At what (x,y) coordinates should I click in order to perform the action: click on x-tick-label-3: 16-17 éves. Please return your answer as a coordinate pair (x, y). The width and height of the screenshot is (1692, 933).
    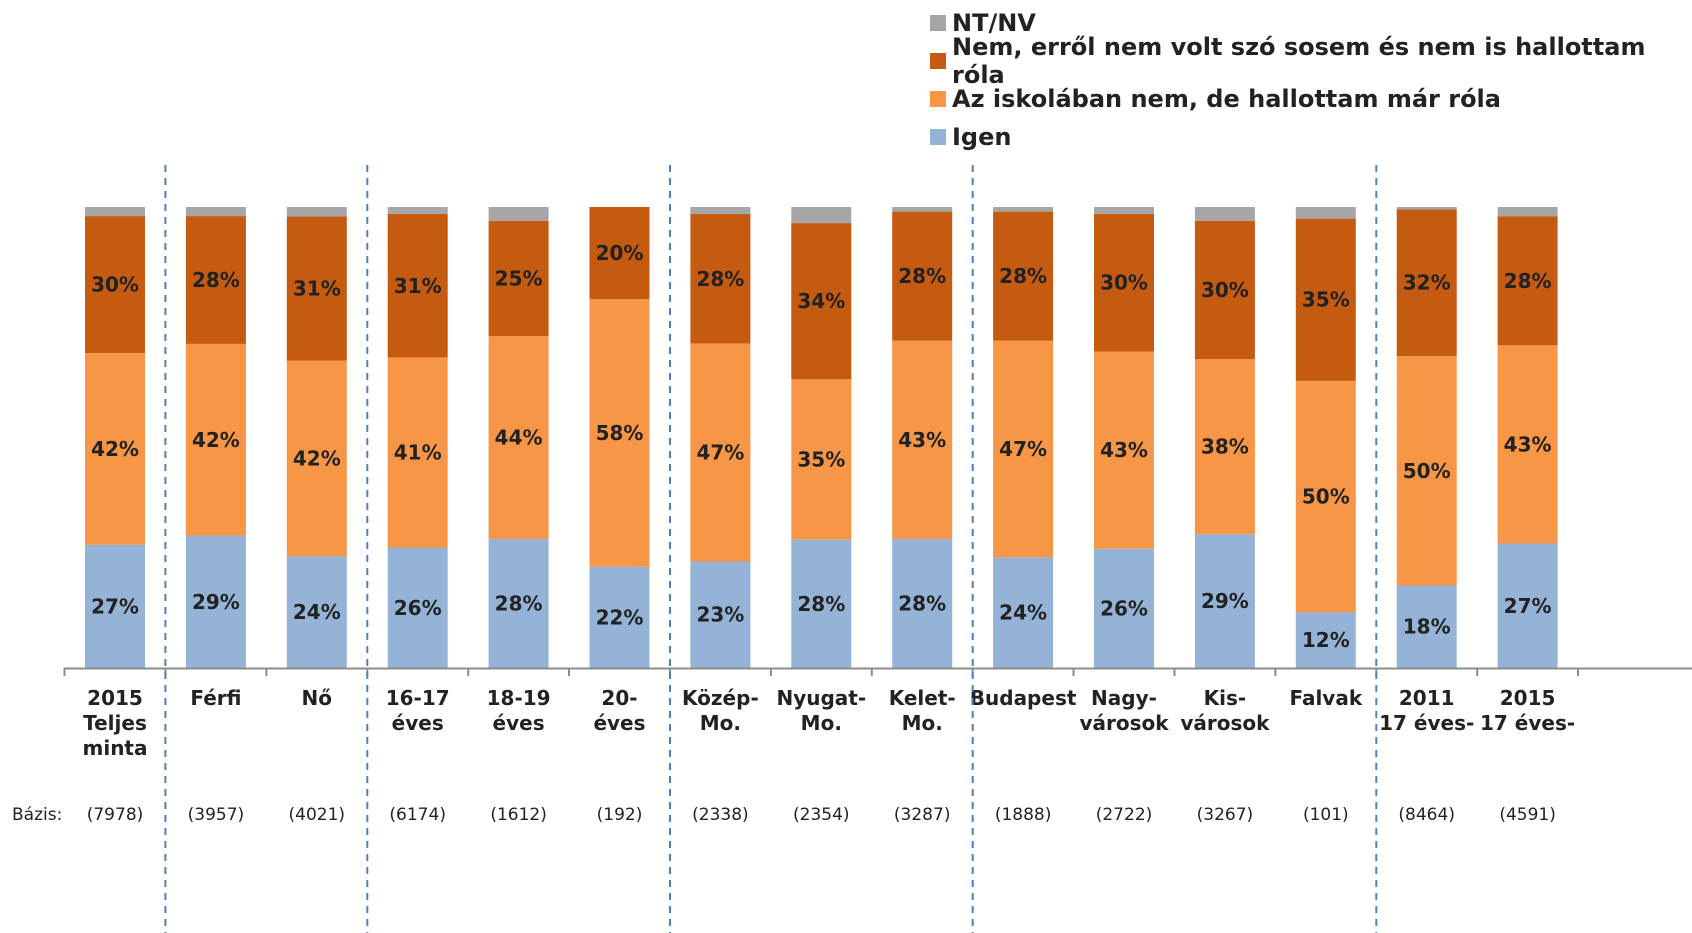
    Looking at the image, I should click on (418, 710).